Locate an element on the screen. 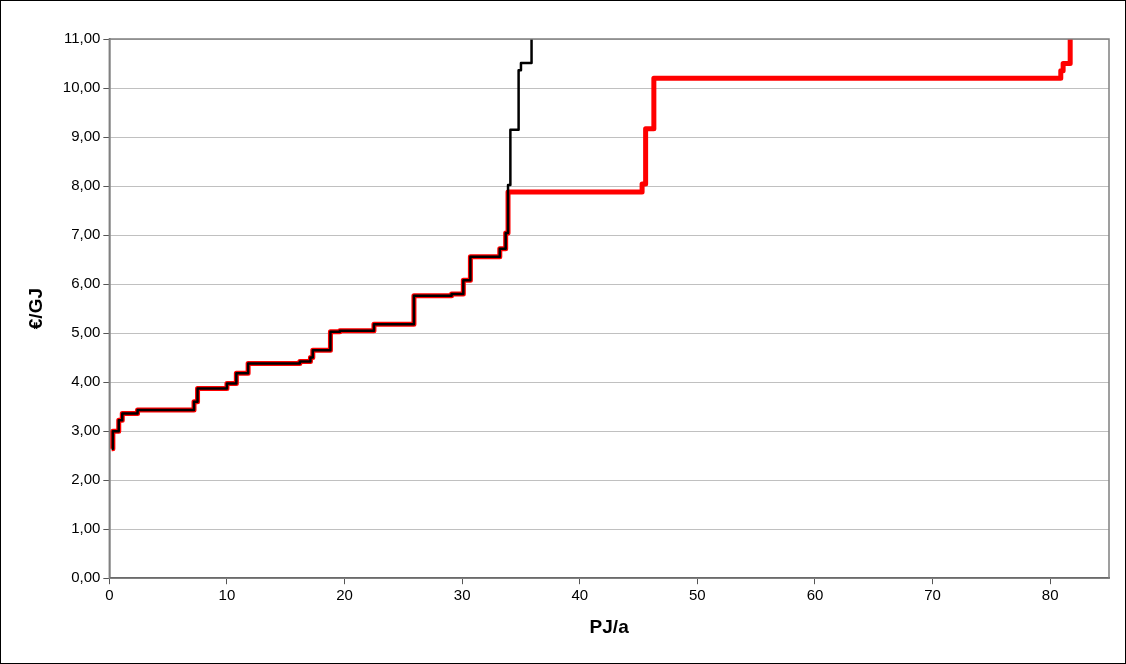 The height and width of the screenshot is (664, 1126). x-tick-label: 70 is located at coordinates (932, 595).